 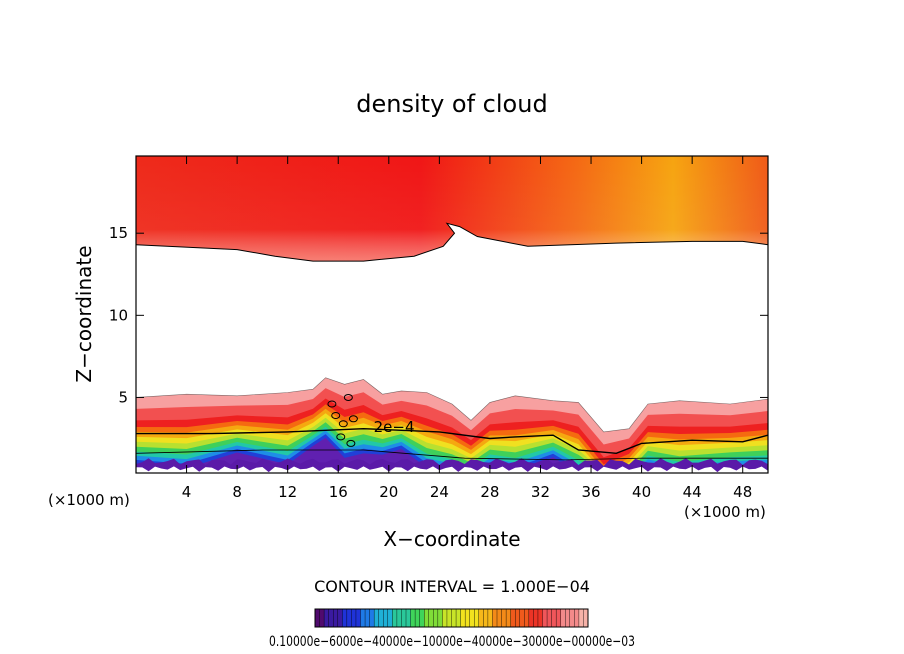 I want to click on colorbar, so click(x=451, y=618).